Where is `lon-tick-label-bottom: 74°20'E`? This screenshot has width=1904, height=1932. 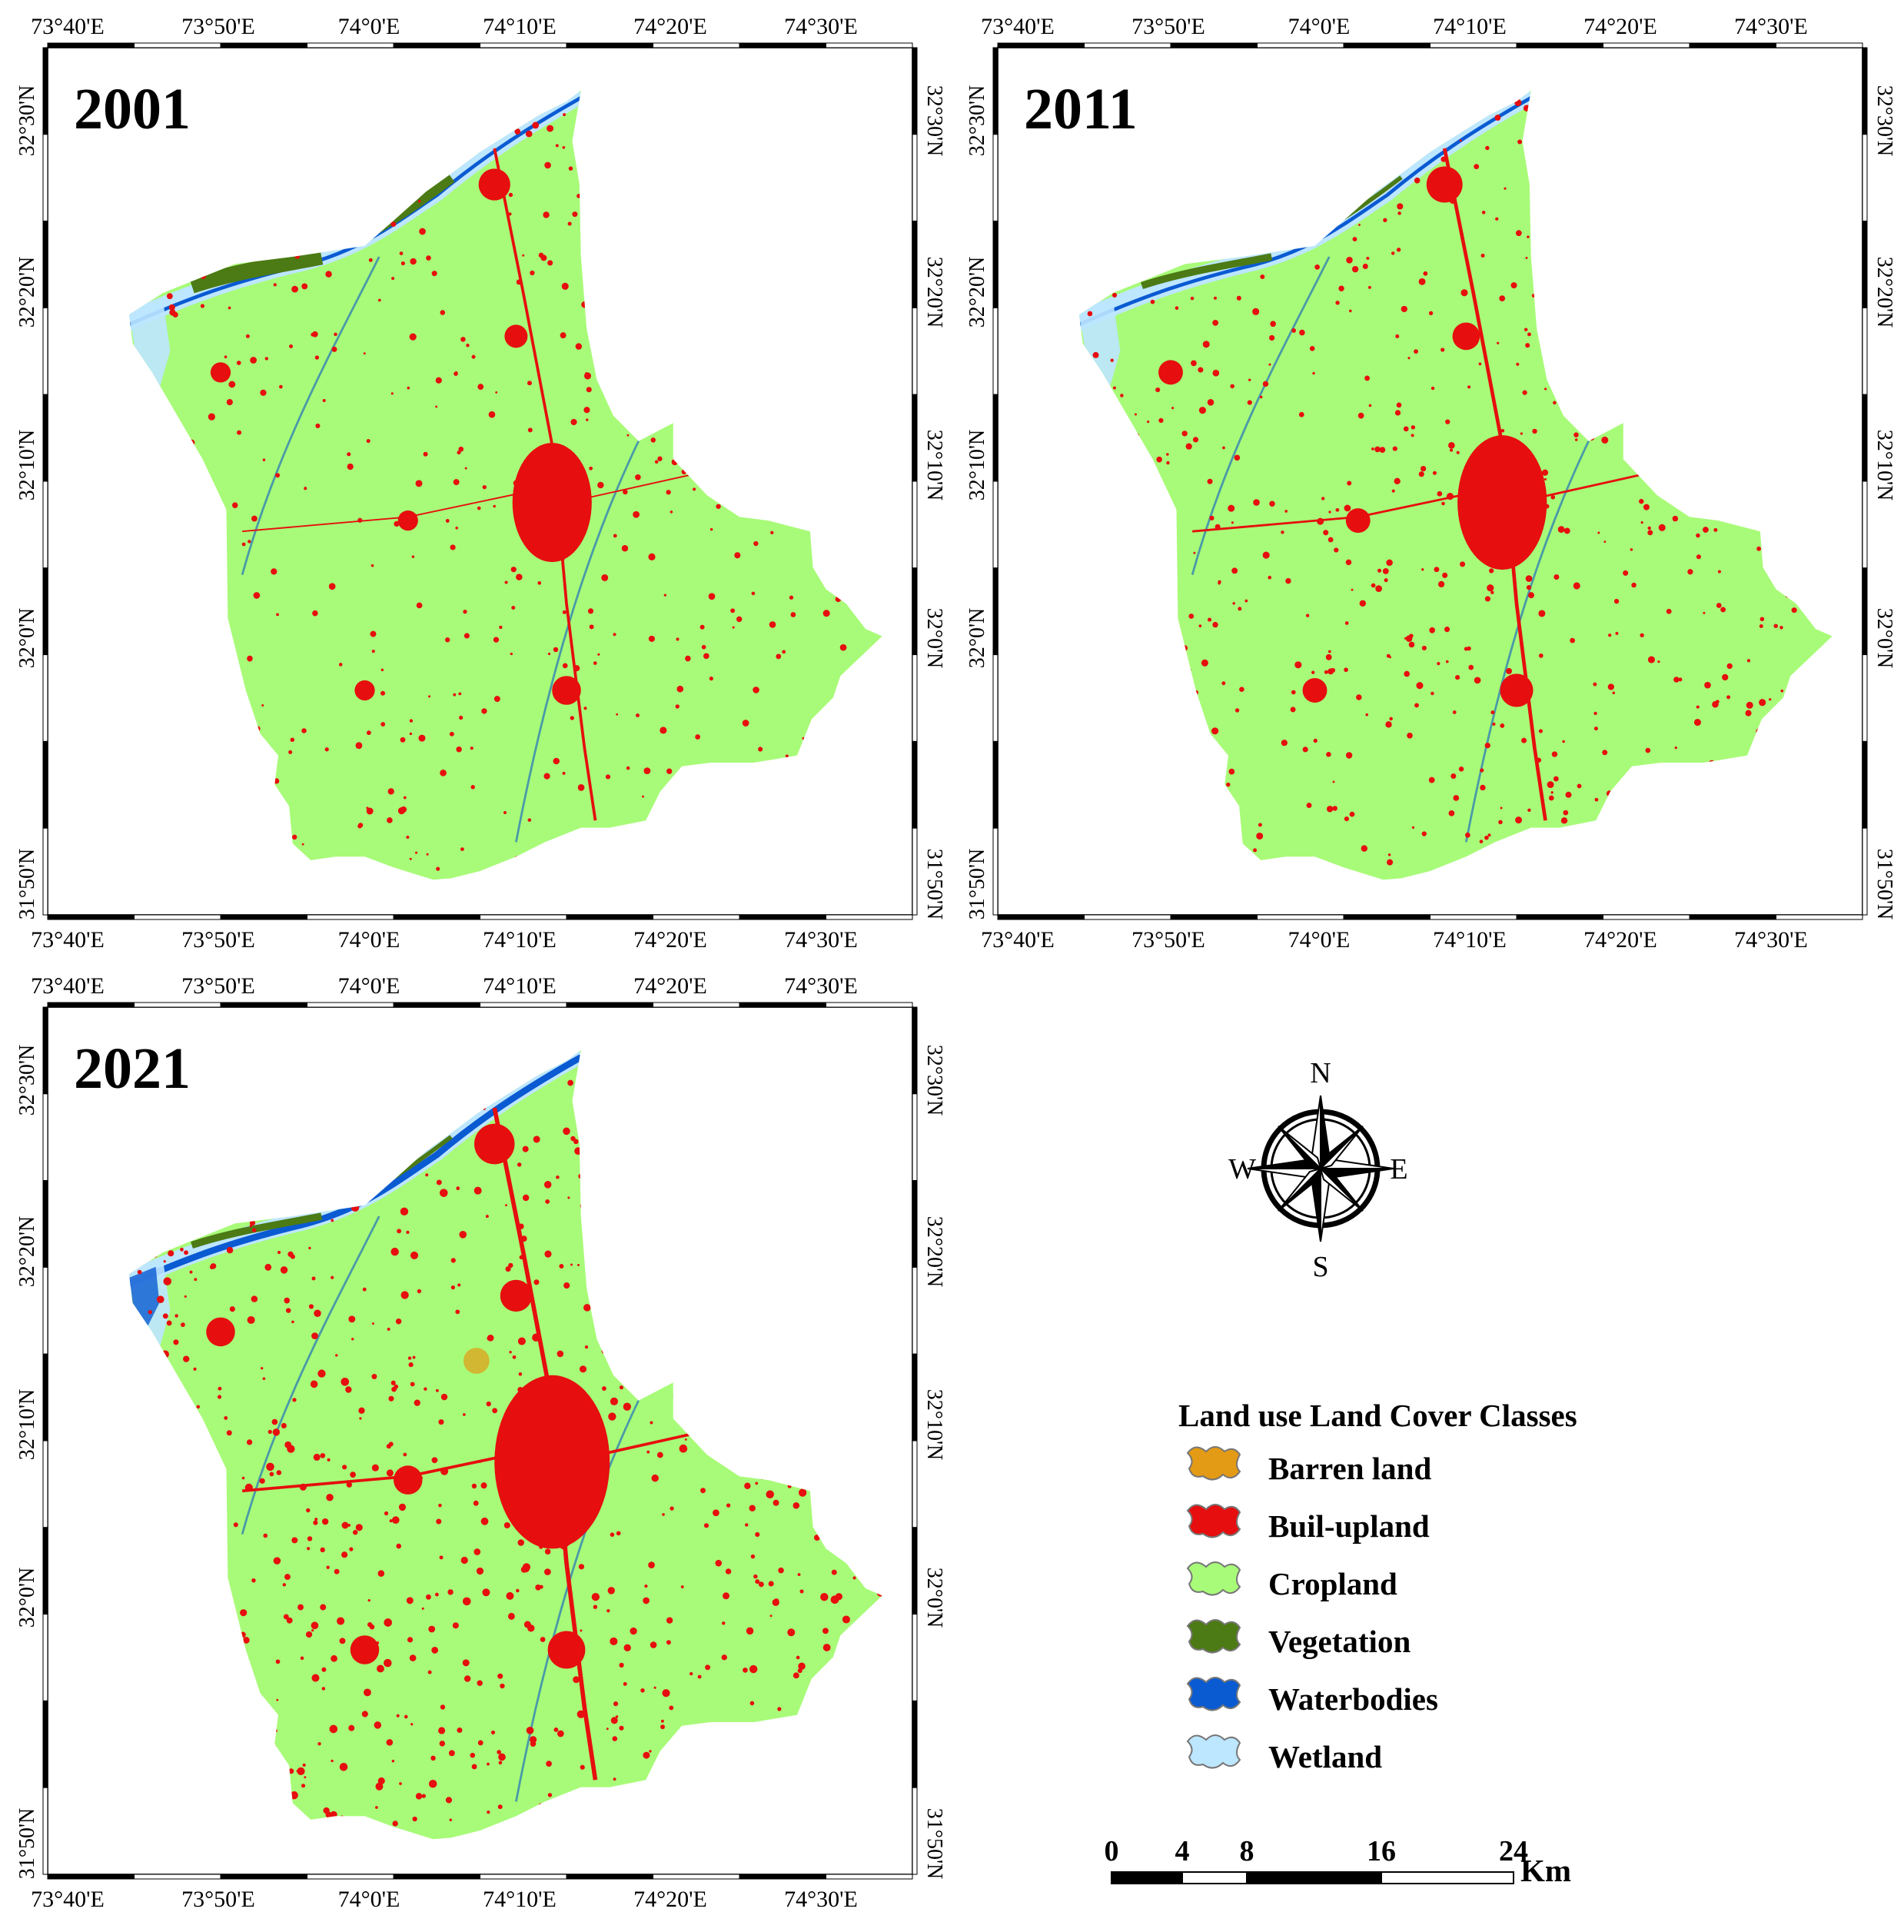 lon-tick-label-bottom: 74°20'E is located at coordinates (670, 1900).